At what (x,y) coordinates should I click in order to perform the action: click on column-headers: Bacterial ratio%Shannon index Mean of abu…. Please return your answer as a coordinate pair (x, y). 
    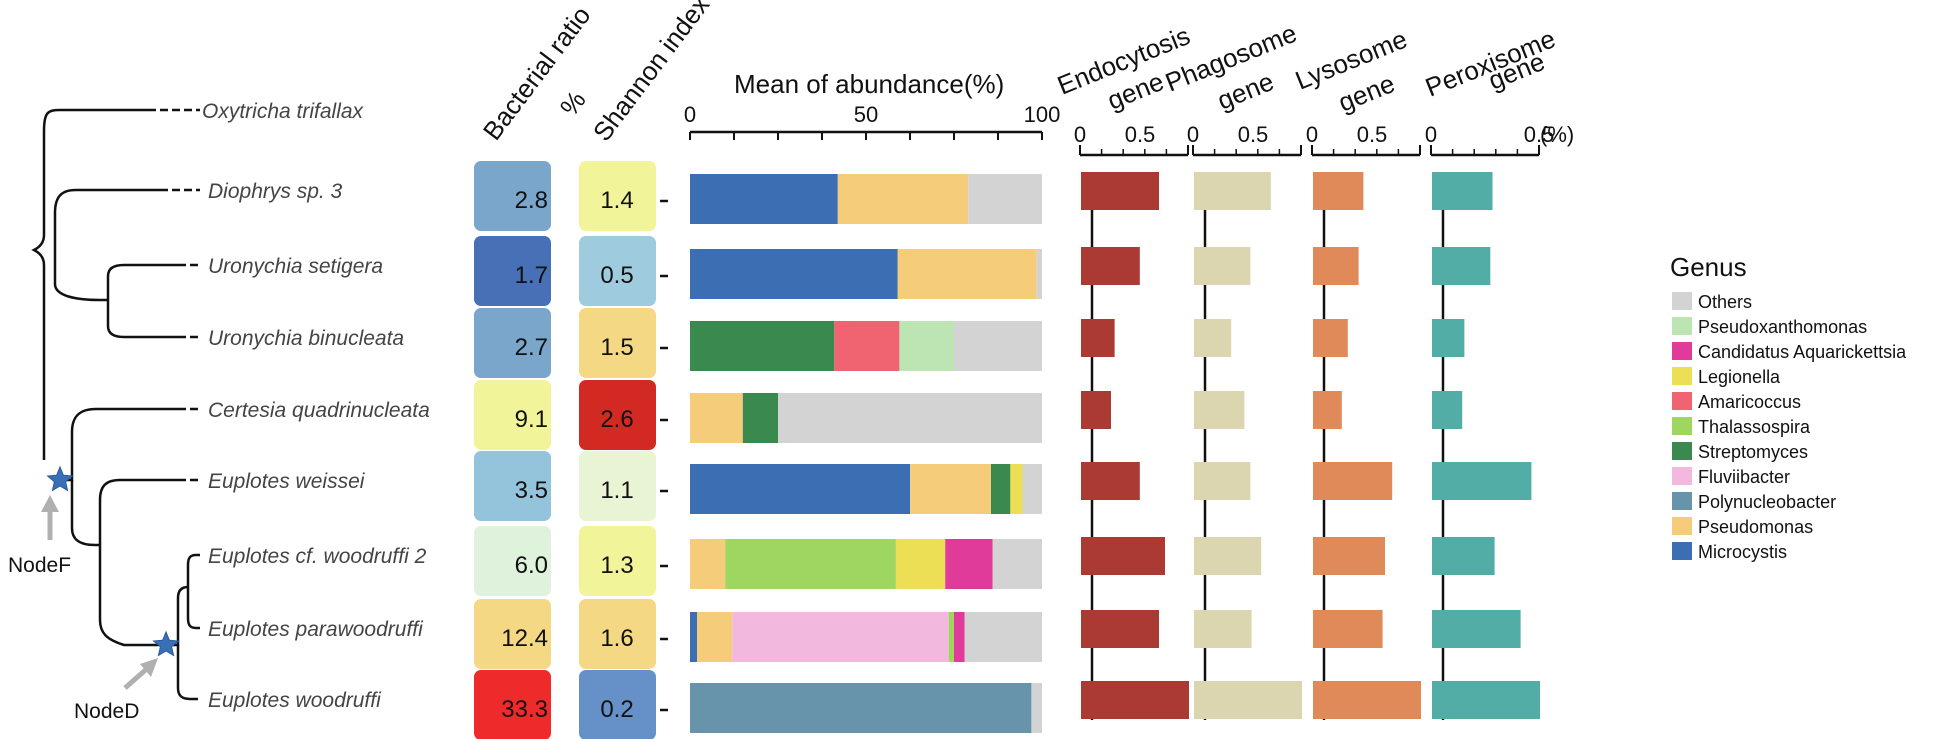
    Looking at the image, I should click on (1018, 73).